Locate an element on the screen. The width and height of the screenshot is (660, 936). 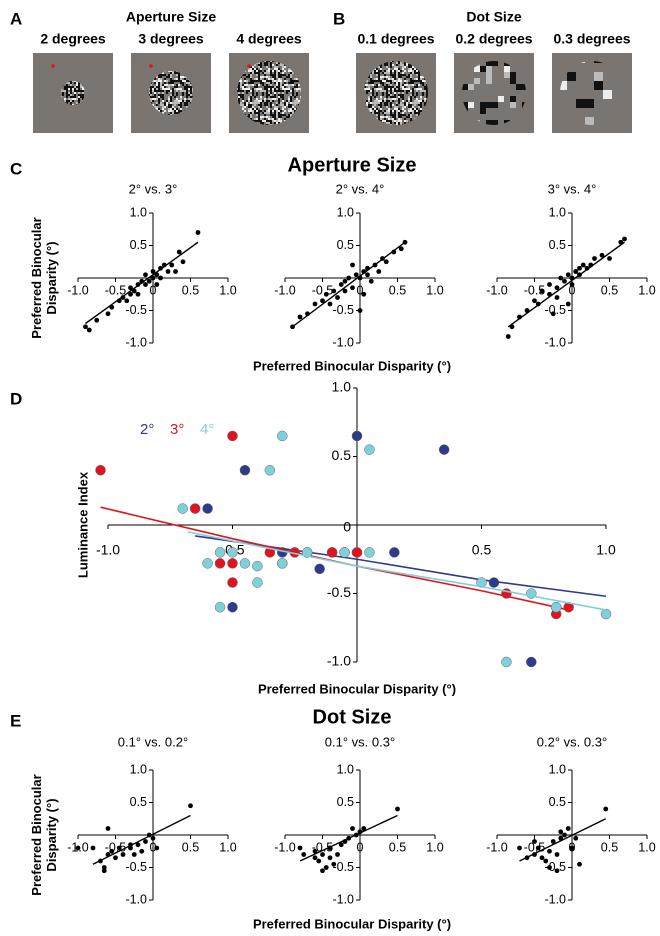
chart-title: 2° vs. 3° is located at coordinates (153, 188).